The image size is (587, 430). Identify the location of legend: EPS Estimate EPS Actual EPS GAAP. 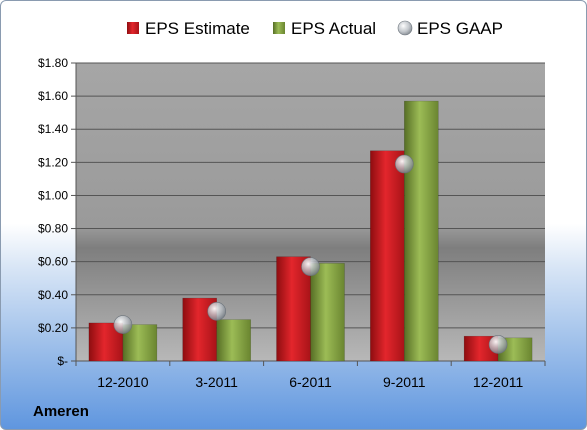
(315, 28).